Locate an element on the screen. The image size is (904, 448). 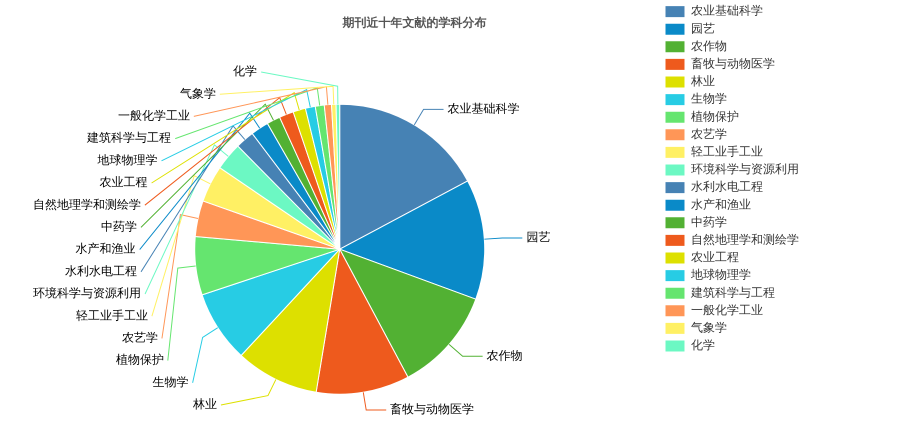
legend-label: 建筑科学与工程 is located at coordinates (732, 292).